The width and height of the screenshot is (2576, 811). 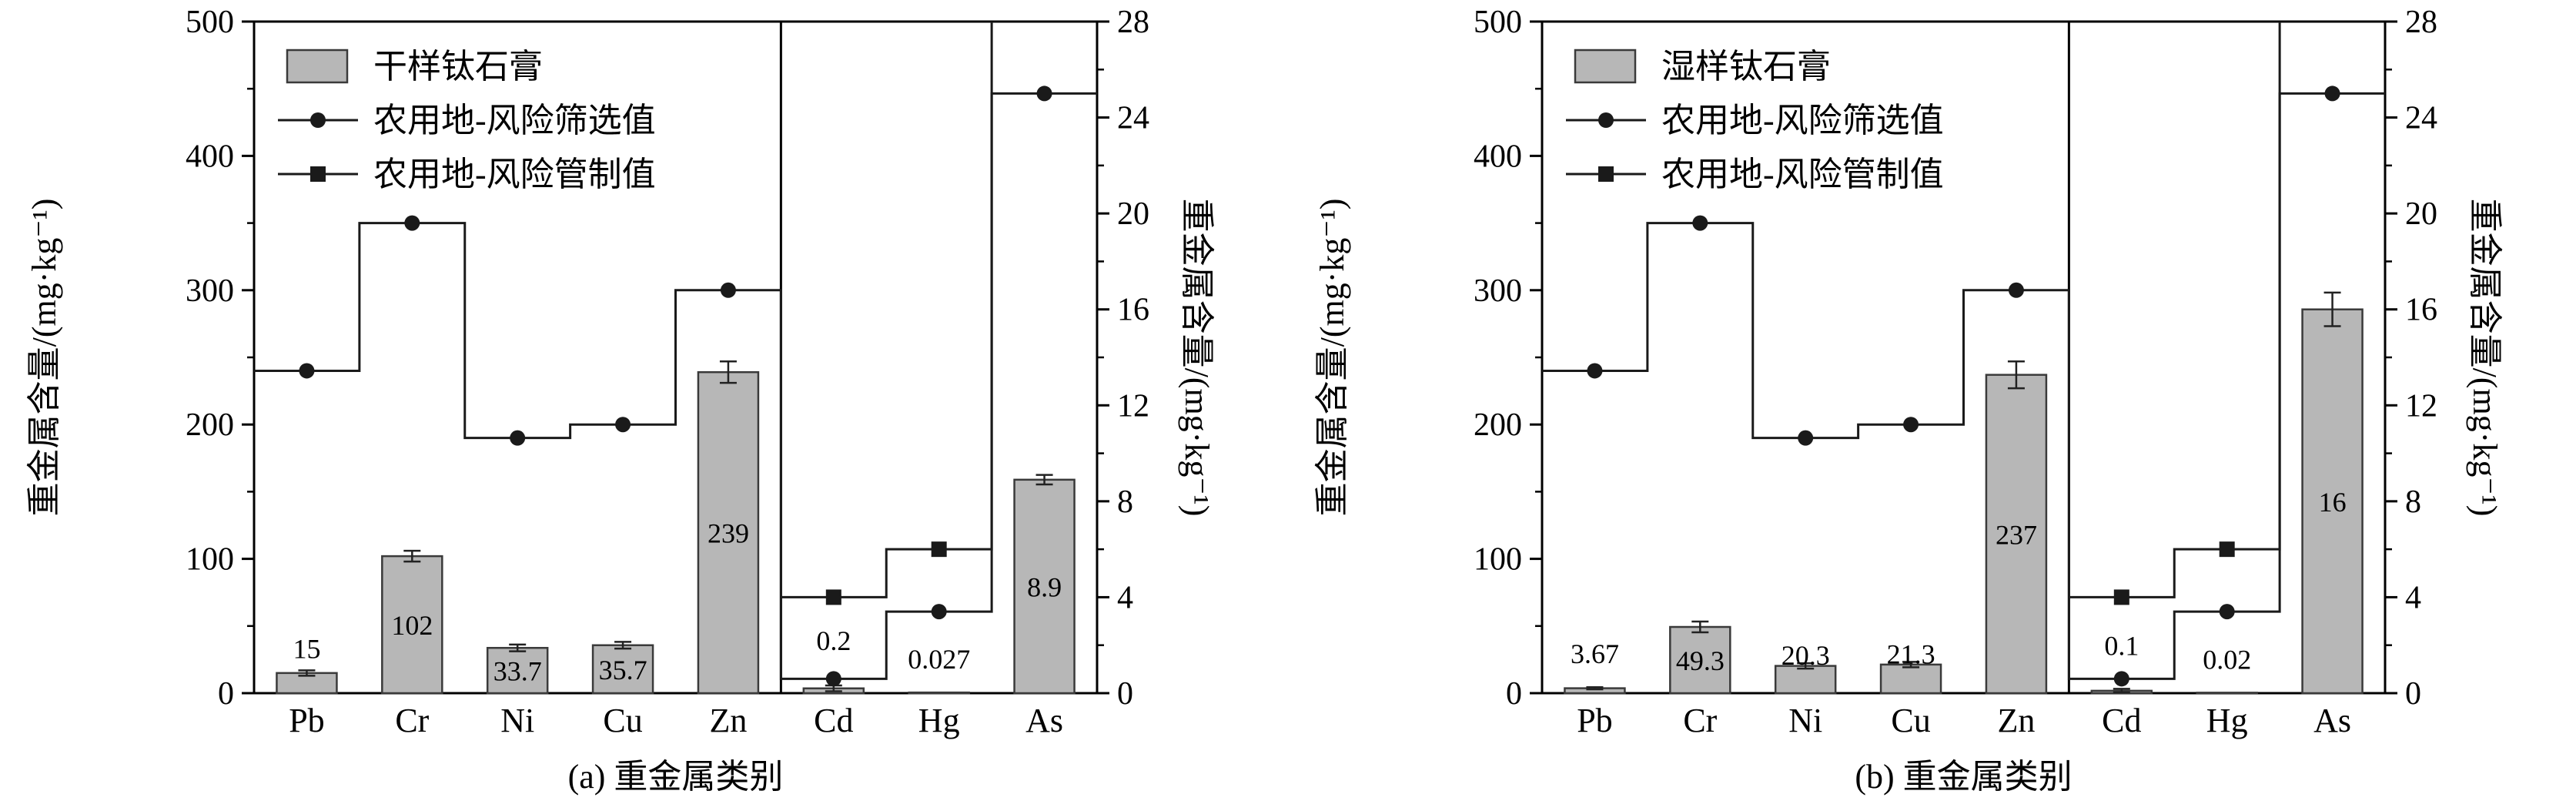 What do you see at coordinates (1700, 721) in the screenshot?
I see `x-category-label: Cr` at bounding box center [1700, 721].